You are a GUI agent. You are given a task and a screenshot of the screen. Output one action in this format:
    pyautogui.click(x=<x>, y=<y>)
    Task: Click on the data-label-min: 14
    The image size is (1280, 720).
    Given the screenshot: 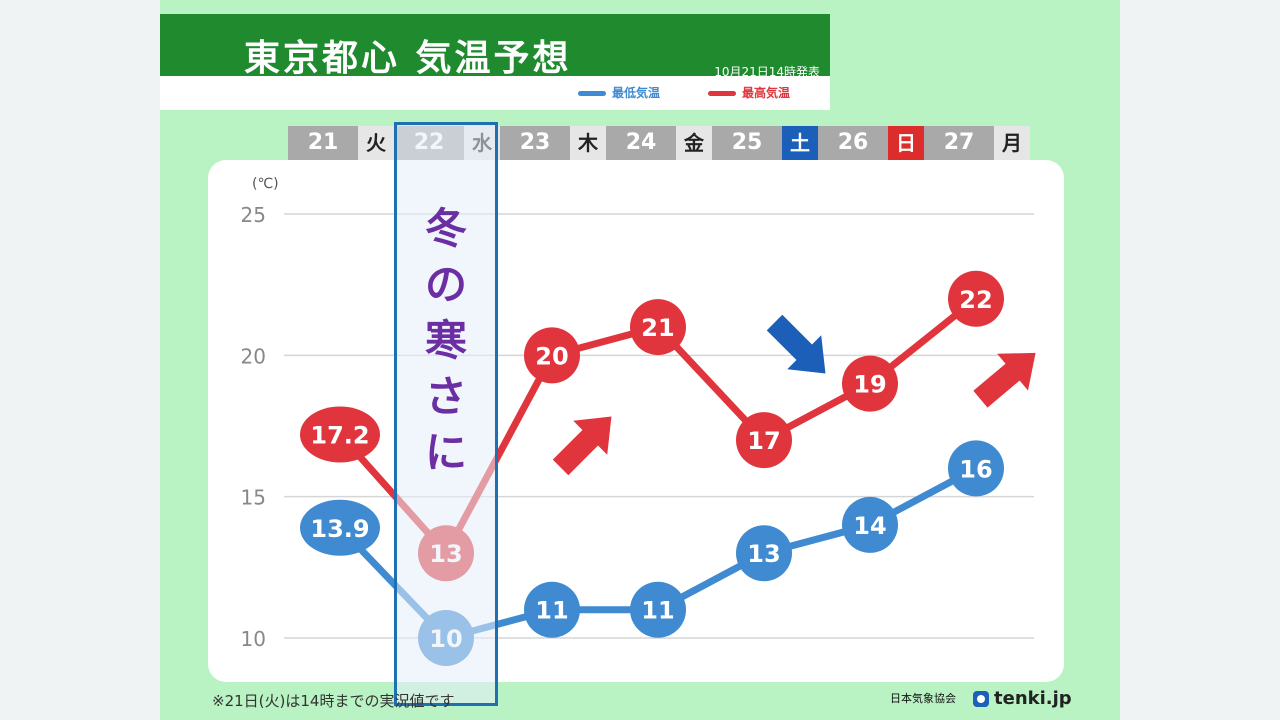 What is the action you would take?
    pyautogui.click(x=869, y=526)
    